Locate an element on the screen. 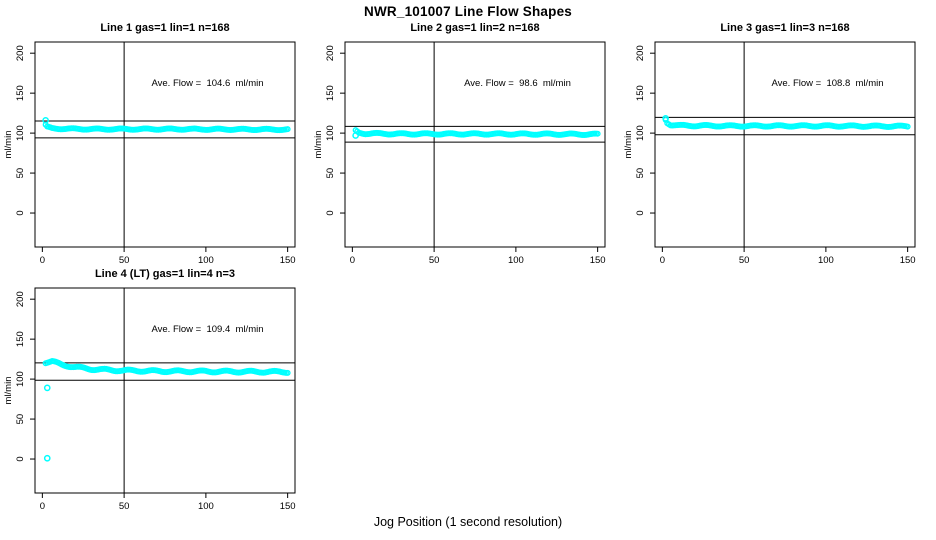 The height and width of the screenshot is (540, 936). panel-title: Line 2 gas=1 lin=2 n=168 is located at coordinates (475, 28).